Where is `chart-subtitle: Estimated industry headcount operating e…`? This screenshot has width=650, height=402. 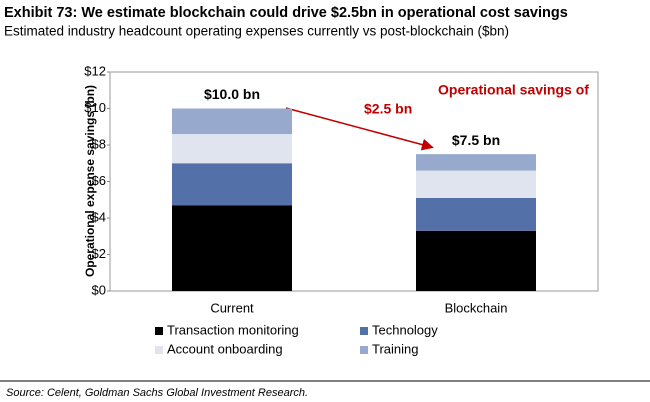 chart-subtitle: Estimated industry headcount operating e… is located at coordinates (256, 31).